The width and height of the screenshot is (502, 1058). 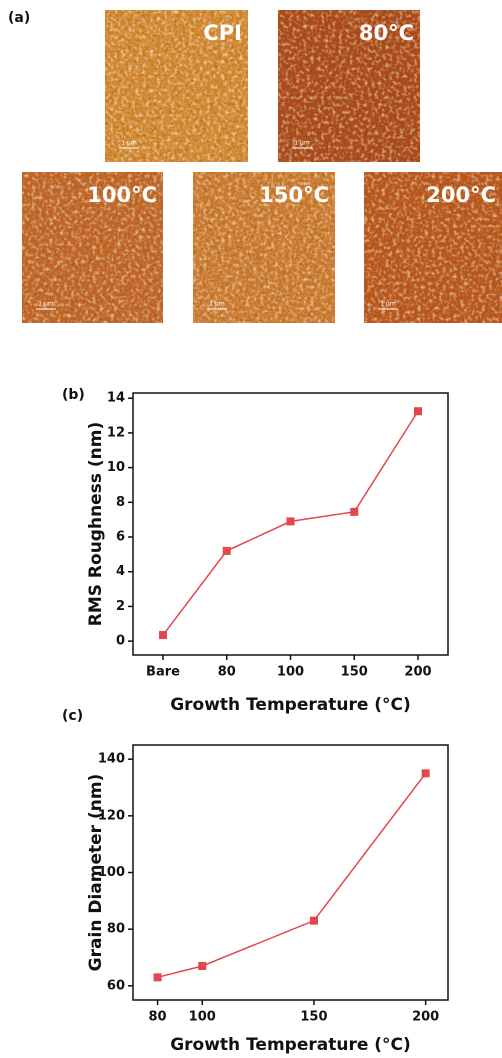 I want to click on panel-label: (c), so click(x=72, y=716).